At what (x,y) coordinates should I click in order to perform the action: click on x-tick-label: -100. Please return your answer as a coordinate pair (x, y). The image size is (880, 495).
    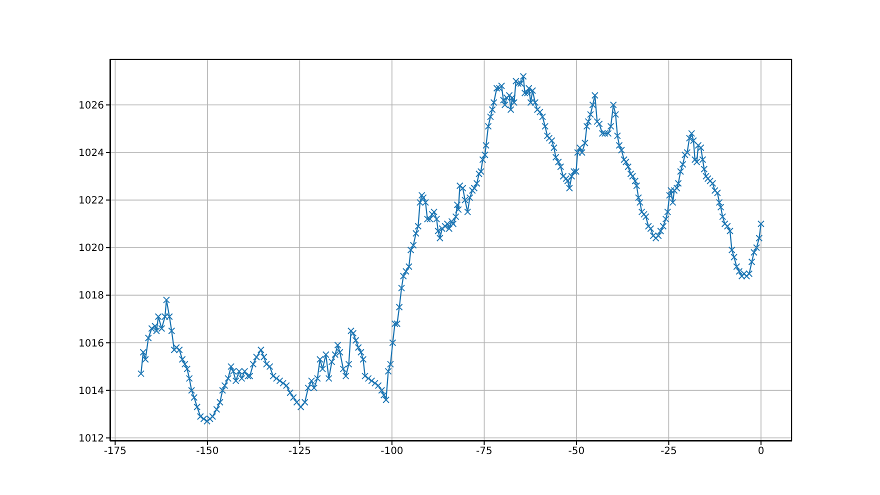
    Looking at the image, I should click on (392, 452).